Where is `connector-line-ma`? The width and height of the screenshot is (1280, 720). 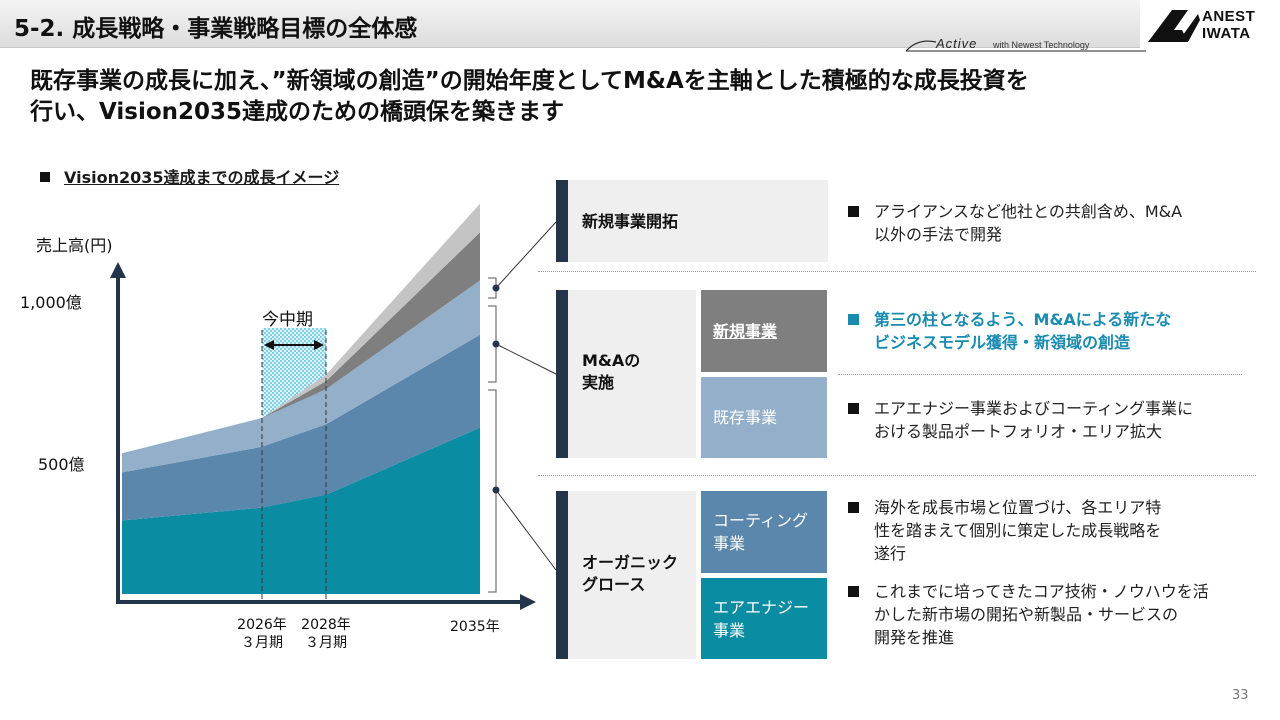 connector-line-ma is located at coordinates (526, 359).